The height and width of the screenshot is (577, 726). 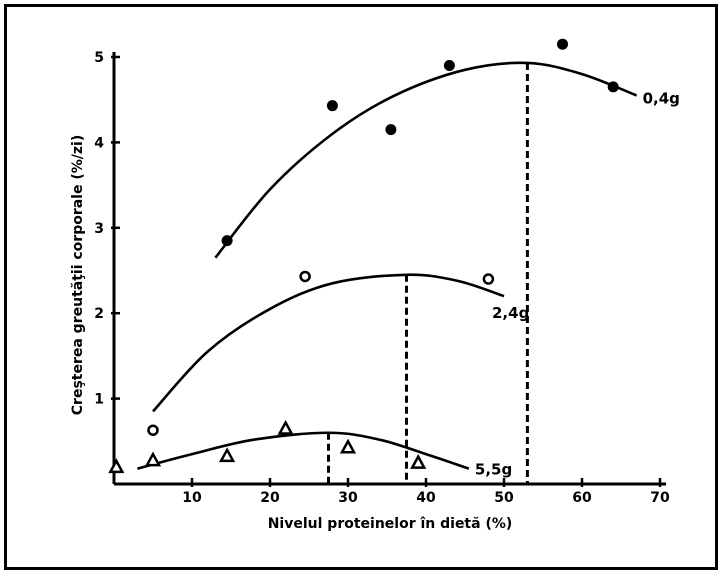 I want to click on x-axis-title: Nivelul proteinelor în dietă (%), so click(x=390, y=524).